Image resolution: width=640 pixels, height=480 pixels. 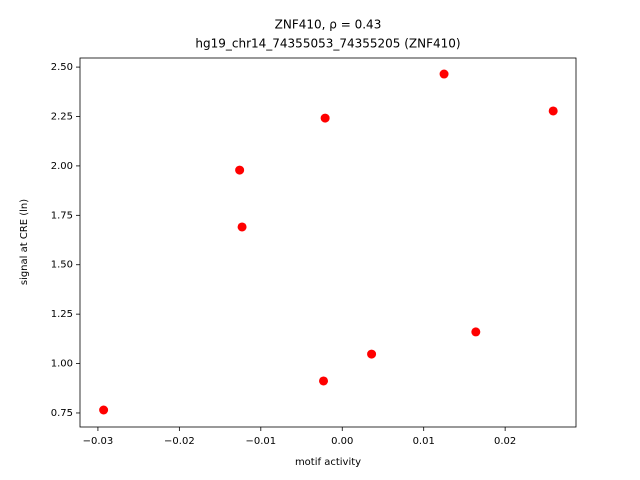 I want to click on chart-title: ZNF410, ρ = 0.43, so click(x=328, y=25).